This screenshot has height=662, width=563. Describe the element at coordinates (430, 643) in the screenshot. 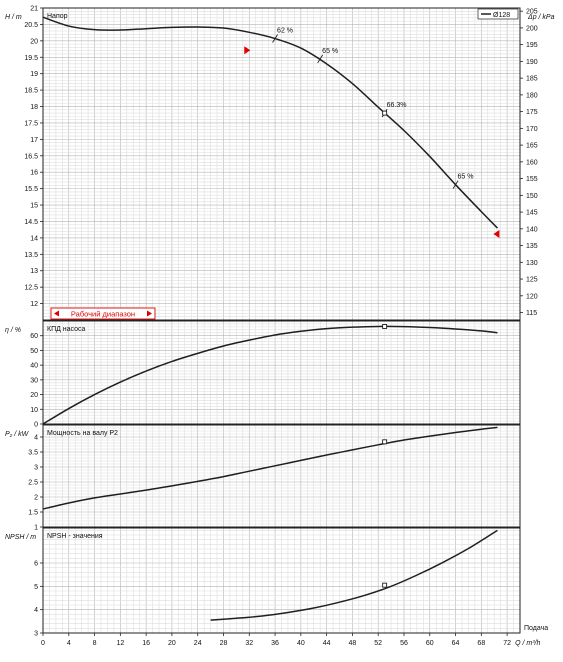

I see `x-tick-label: 60` at that location.